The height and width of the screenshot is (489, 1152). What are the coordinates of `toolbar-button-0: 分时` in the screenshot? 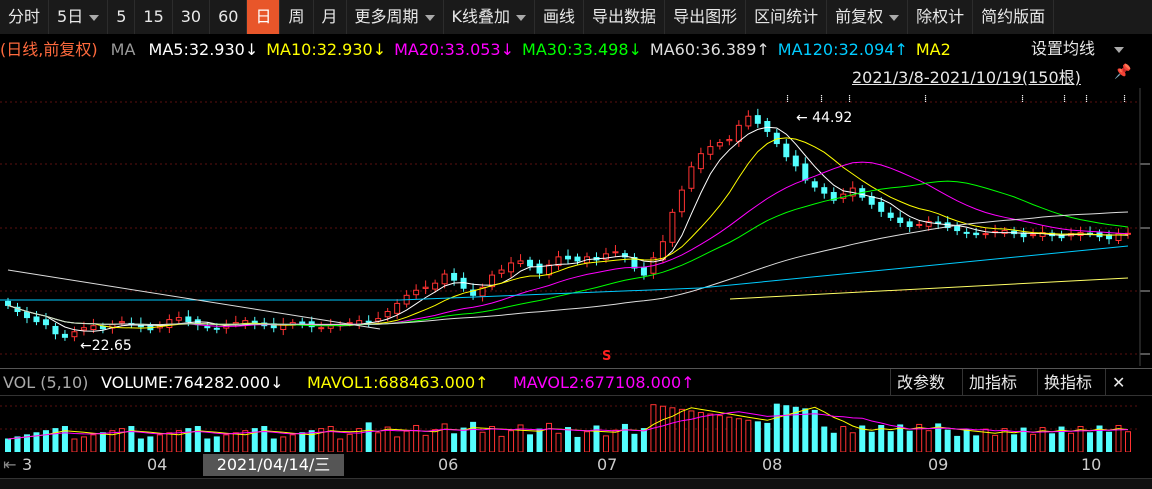 It's located at (25, 17).